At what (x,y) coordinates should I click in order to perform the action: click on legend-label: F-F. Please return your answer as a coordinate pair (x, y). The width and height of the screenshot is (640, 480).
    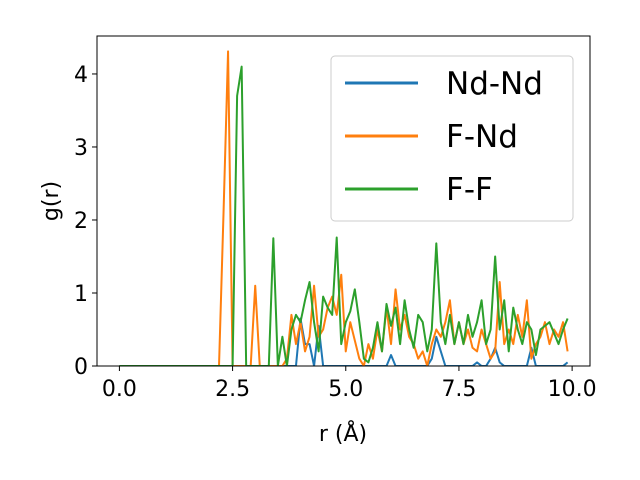
    Looking at the image, I should click on (469, 190).